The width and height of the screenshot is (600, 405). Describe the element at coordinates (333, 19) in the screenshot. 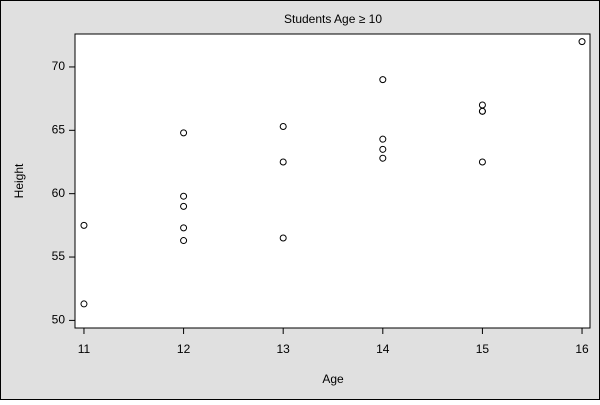

I see `chart-title: Students Age ≥ 10` at that location.